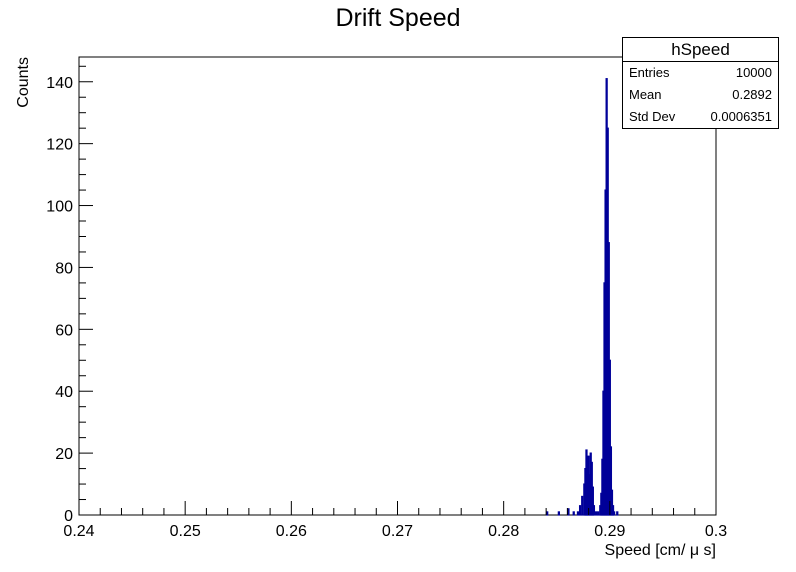 This screenshot has width=796, height=572. What do you see at coordinates (752, 94) in the screenshot?
I see `stats-value: 0.2892` at bounding box center [752, 94].